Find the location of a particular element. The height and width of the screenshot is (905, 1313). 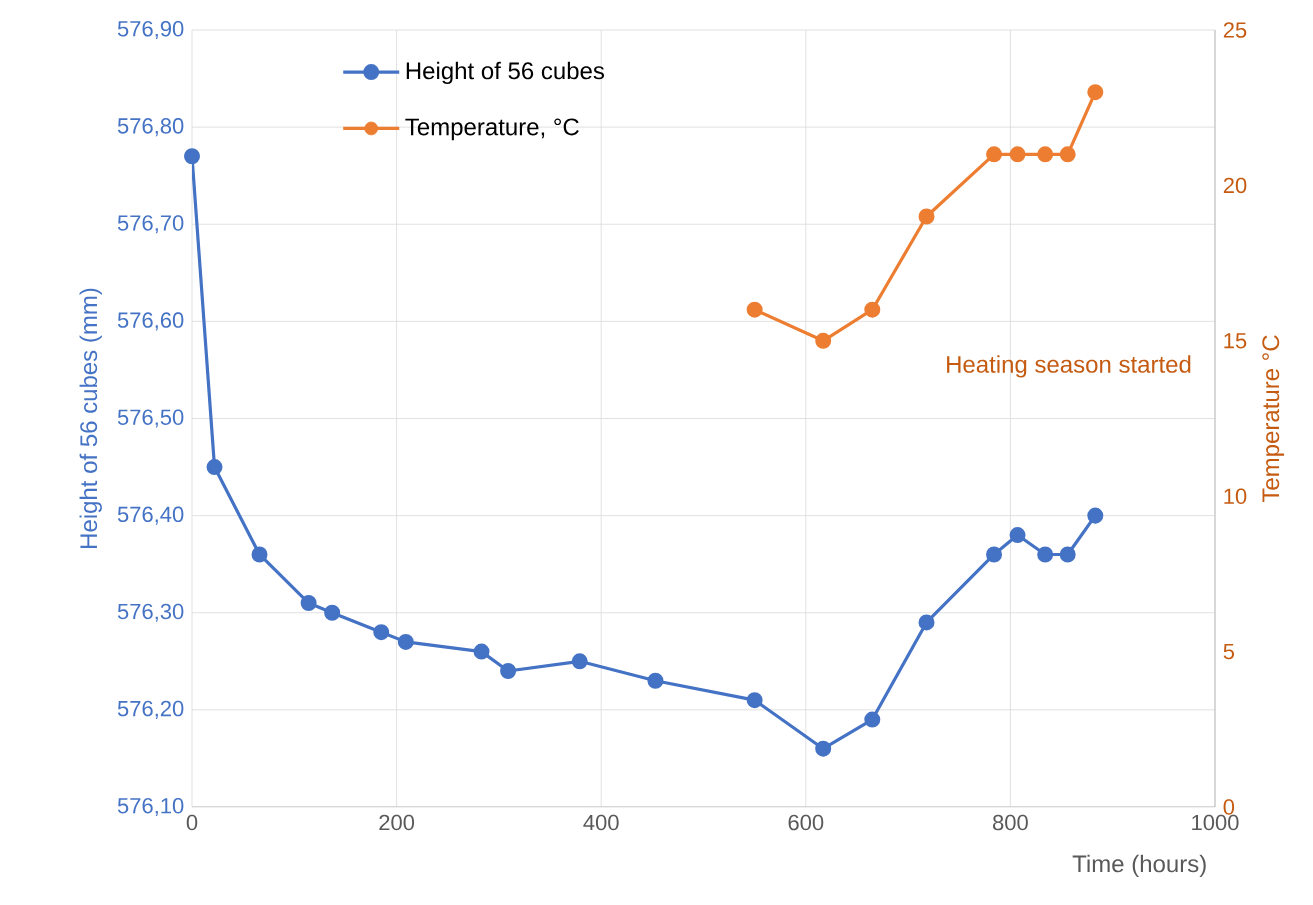

x-tick-label: 0 is located at coordinates (192, 822).